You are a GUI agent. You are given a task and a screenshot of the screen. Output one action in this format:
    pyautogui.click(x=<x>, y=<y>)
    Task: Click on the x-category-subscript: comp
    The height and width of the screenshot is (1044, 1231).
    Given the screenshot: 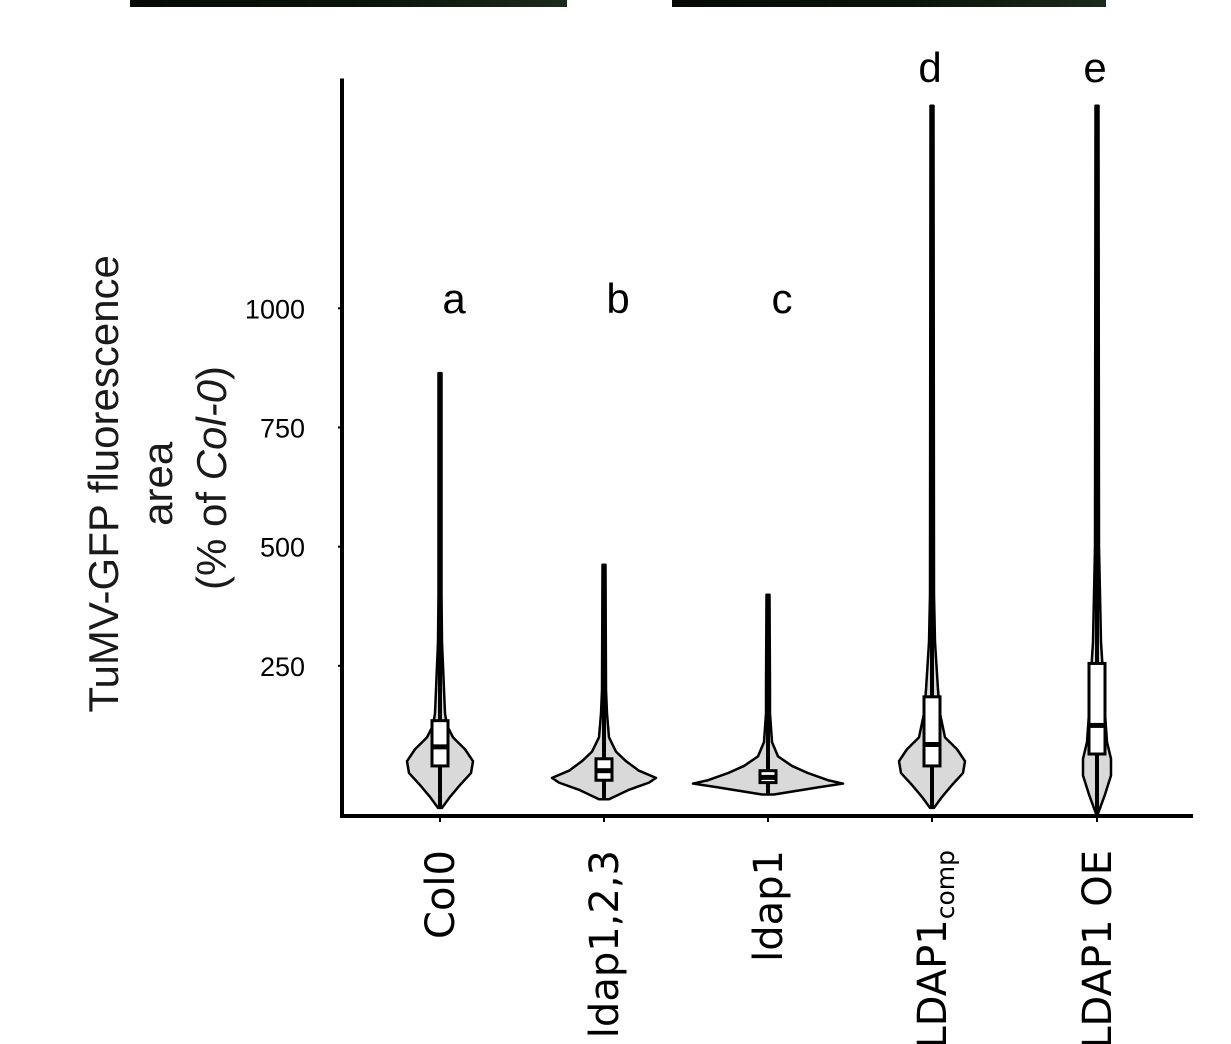 What is the action you would take?
    pyautogui.click(x=945, y=884)
    